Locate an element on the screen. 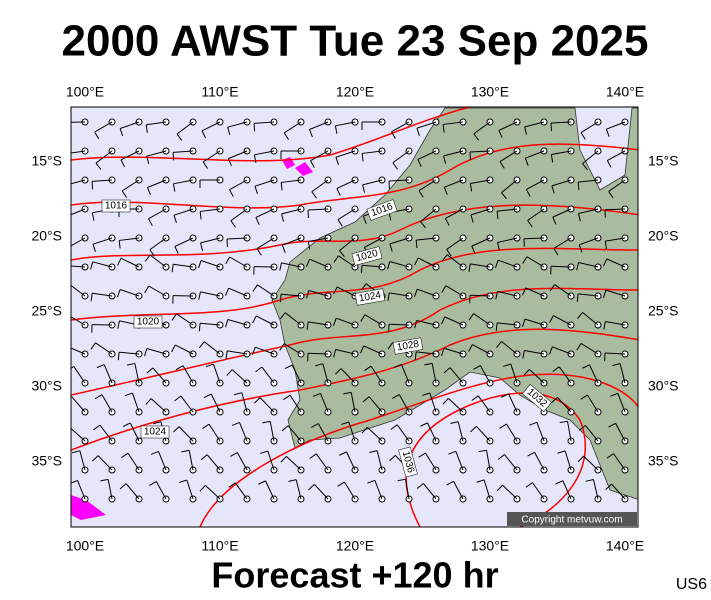 The image size is (711, 600). isobar-label-box is located at coordinates (537, 398).